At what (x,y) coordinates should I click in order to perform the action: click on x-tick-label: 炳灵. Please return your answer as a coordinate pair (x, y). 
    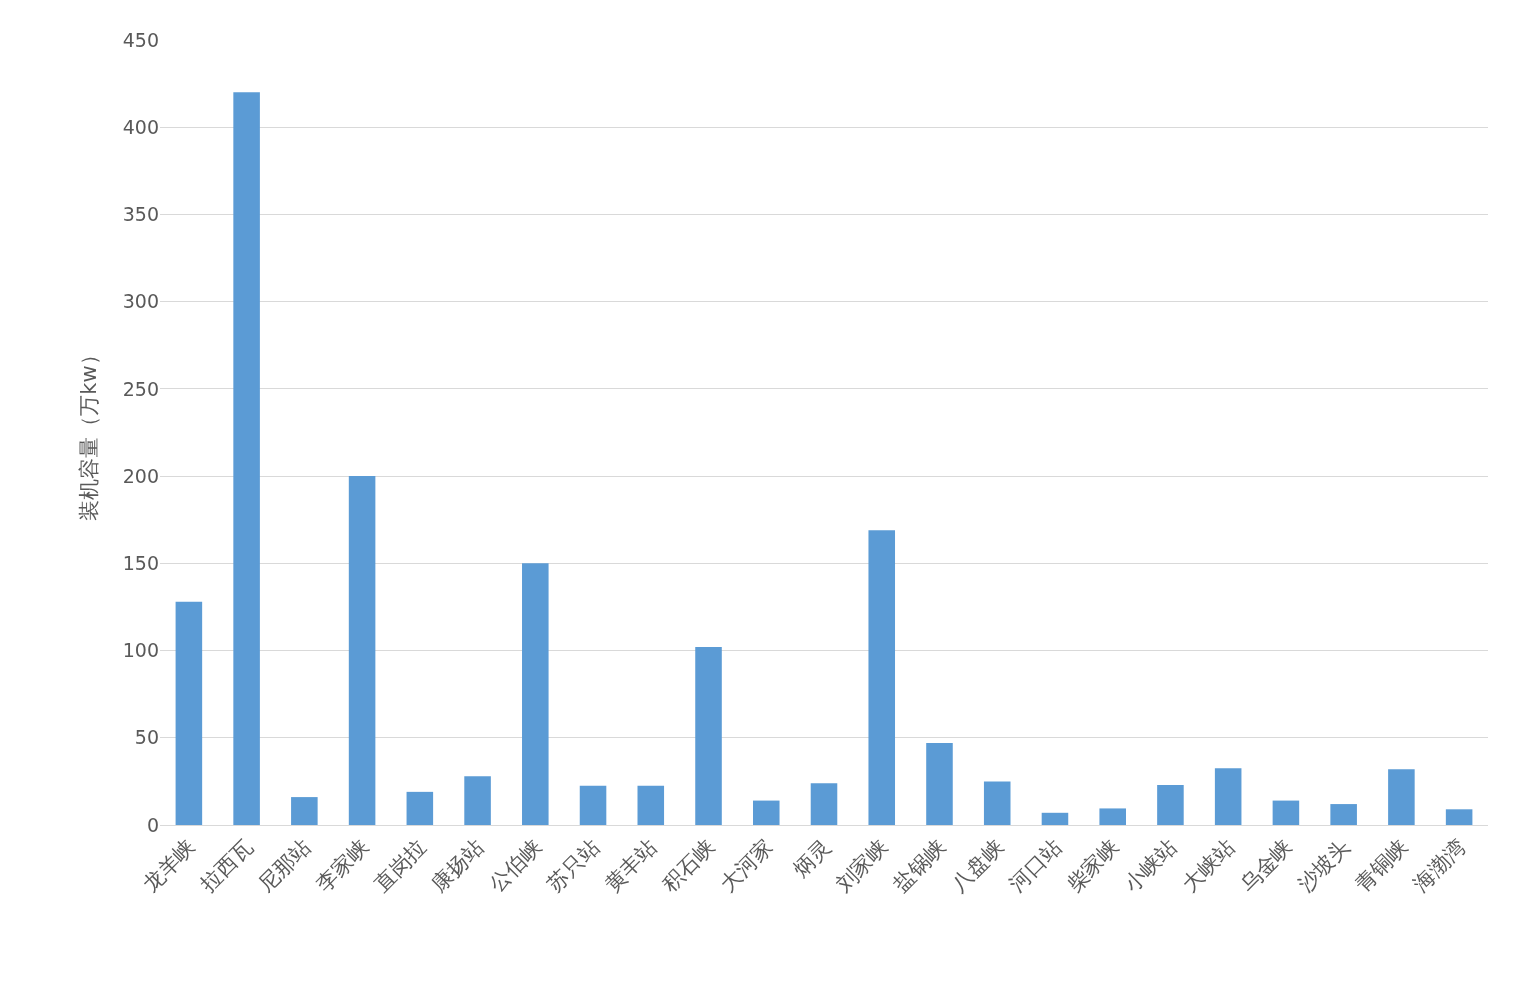
    Looking at the image, I should click on (811, 858).